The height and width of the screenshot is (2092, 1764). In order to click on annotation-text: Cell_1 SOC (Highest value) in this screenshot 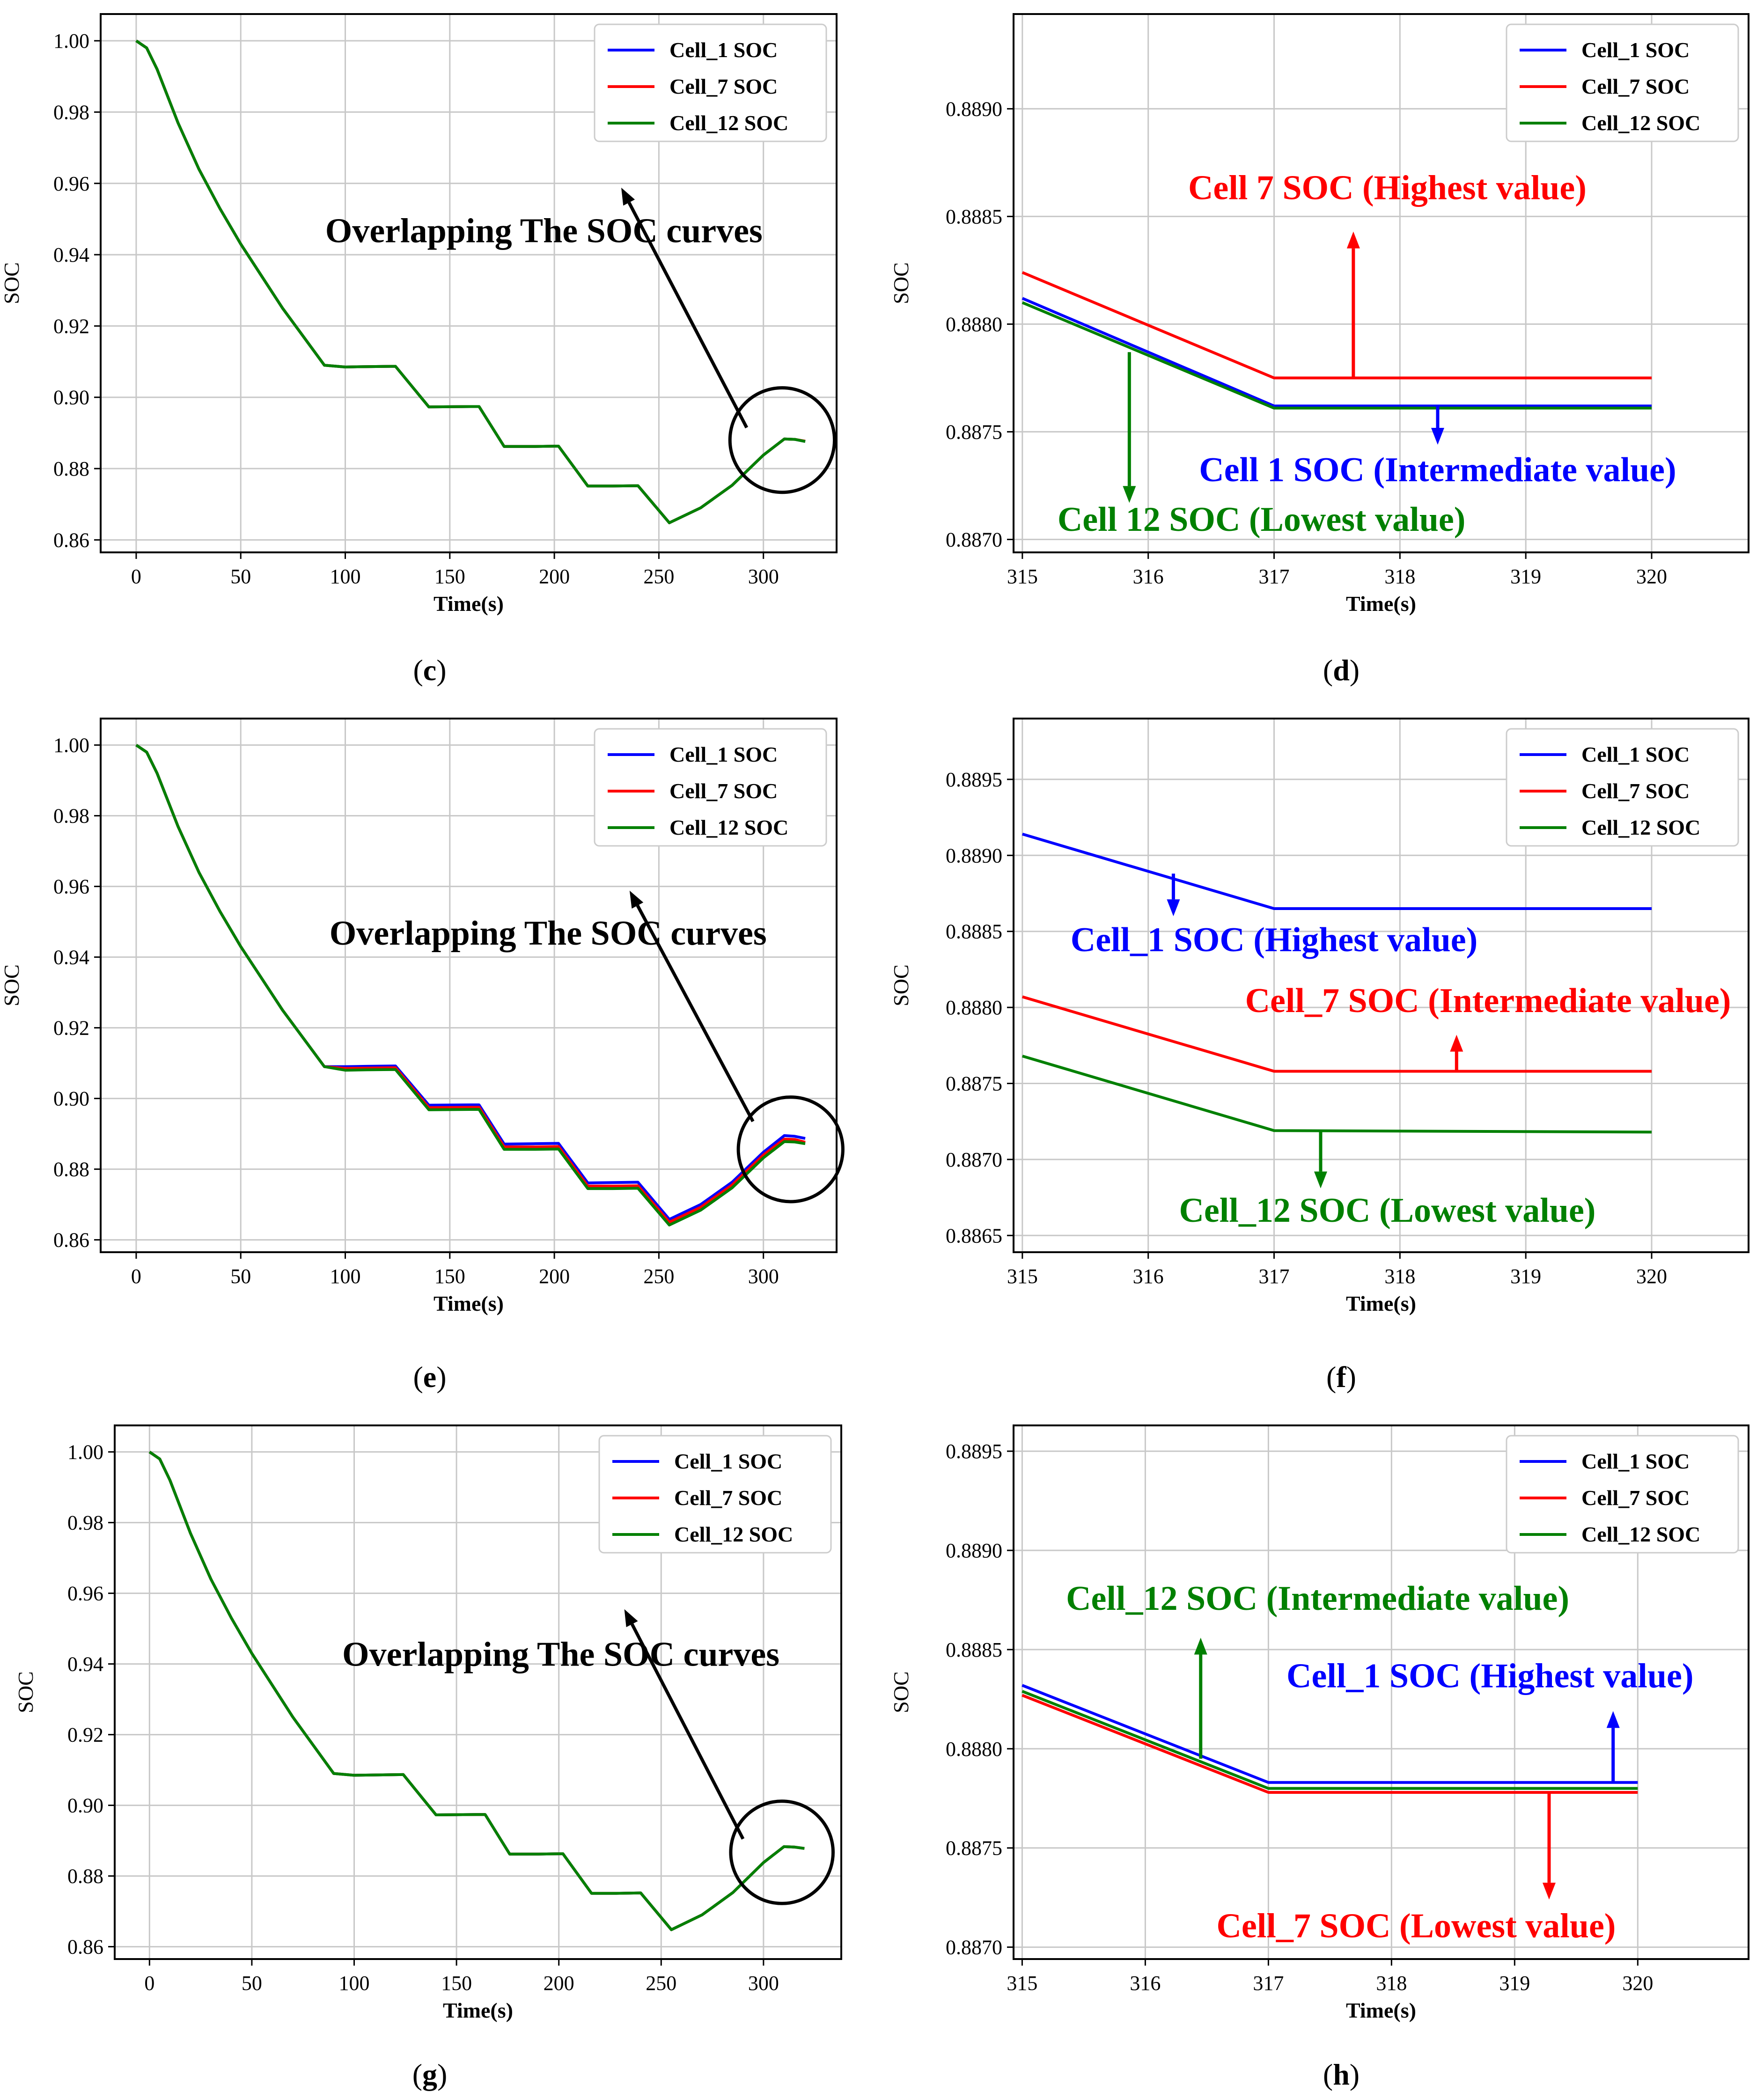, I will do `click(1274, 940)`.